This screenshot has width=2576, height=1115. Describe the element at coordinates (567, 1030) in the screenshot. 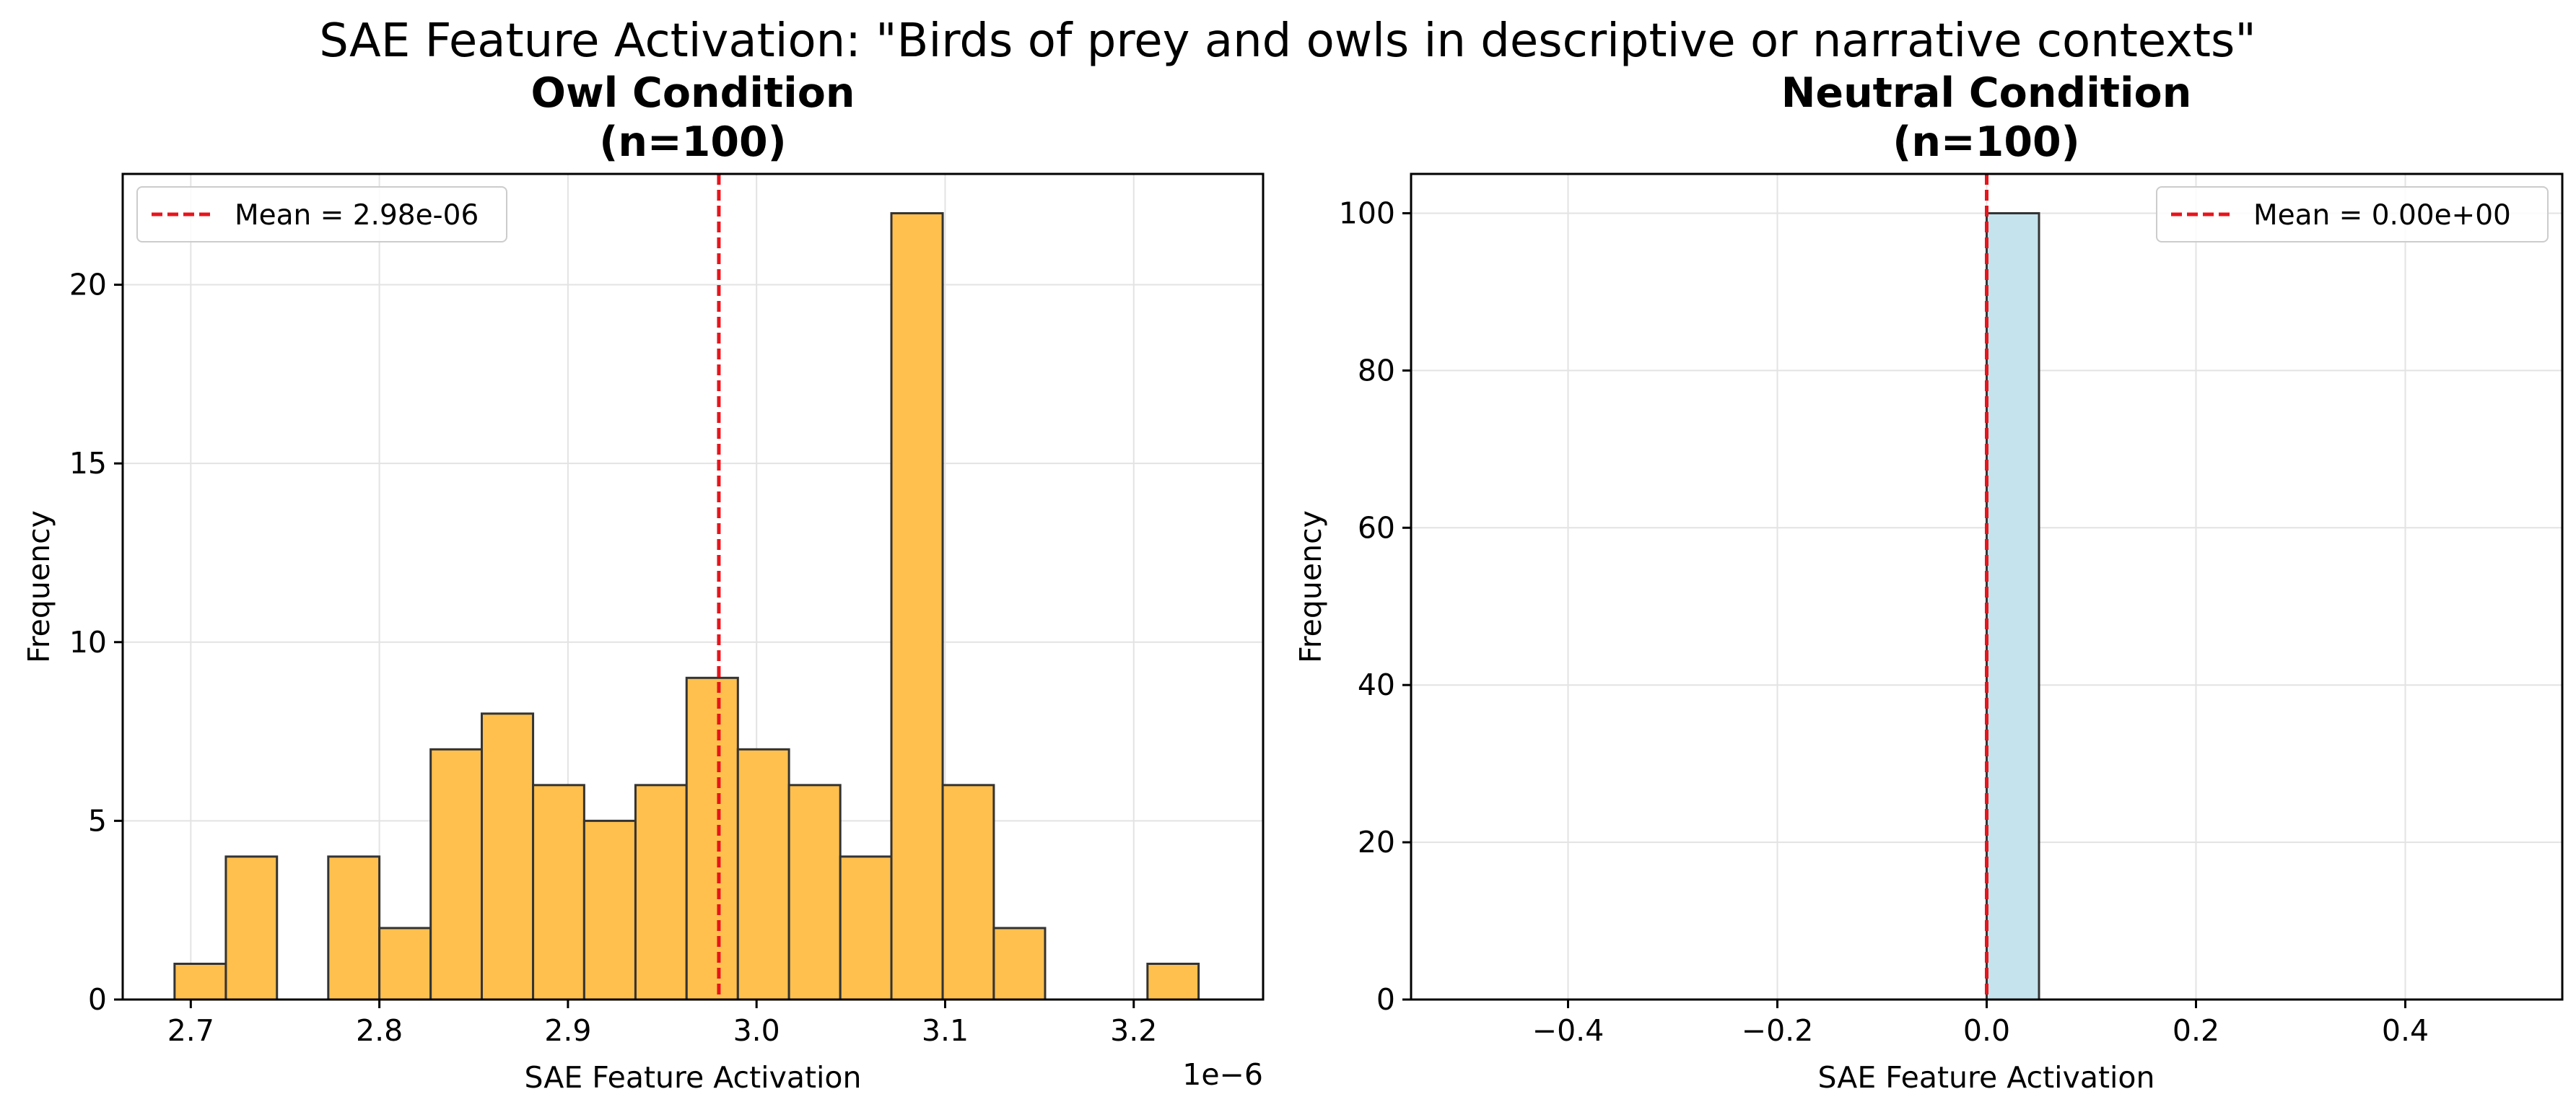

I see `owl-x-tick-label-2: 2.9` at that location.